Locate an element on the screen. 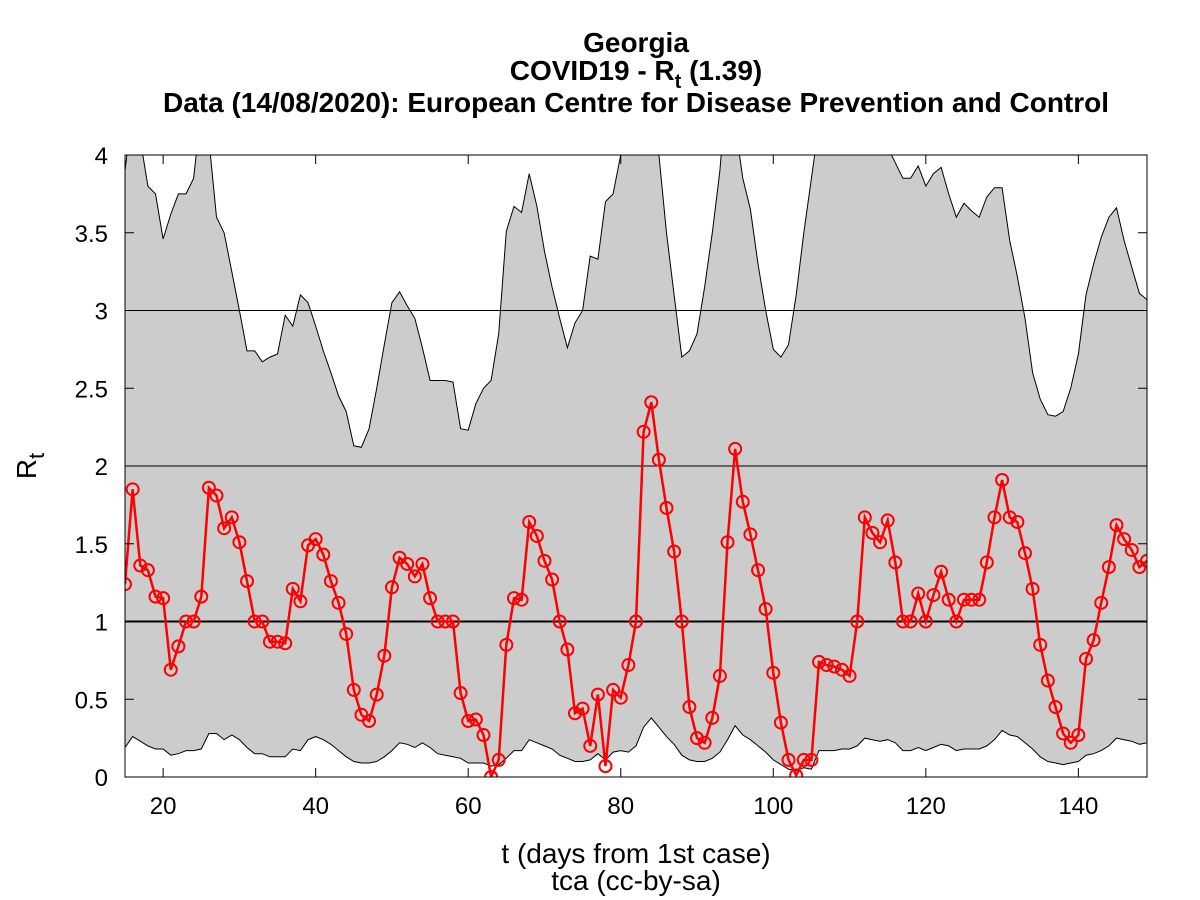  y-tick-label: 4 is located at coordinates (101, 156).